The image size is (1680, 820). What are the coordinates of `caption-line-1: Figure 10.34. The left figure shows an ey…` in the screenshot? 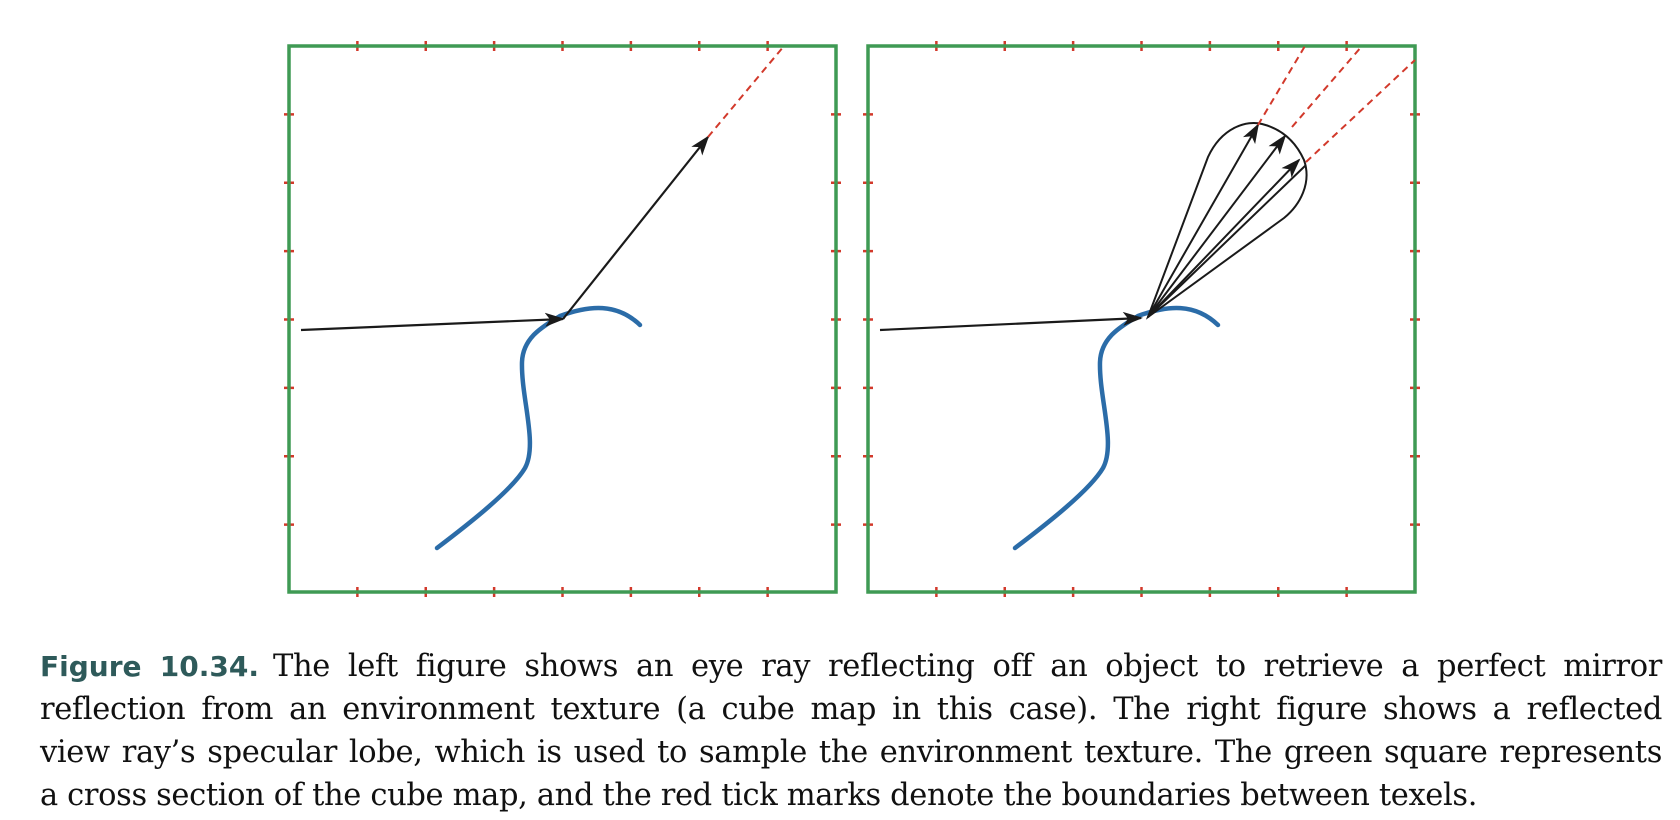 It's located at (851, 666).